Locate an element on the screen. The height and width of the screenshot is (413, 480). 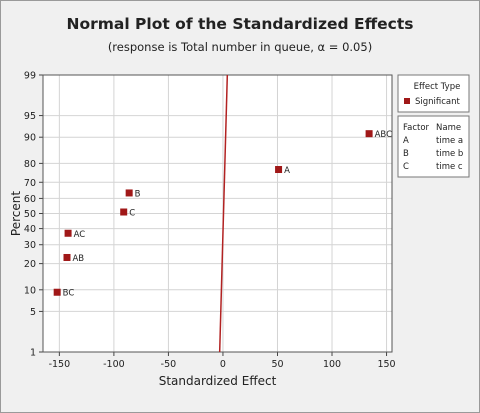
data-point-label: BC is located at coordinates (69, 294).